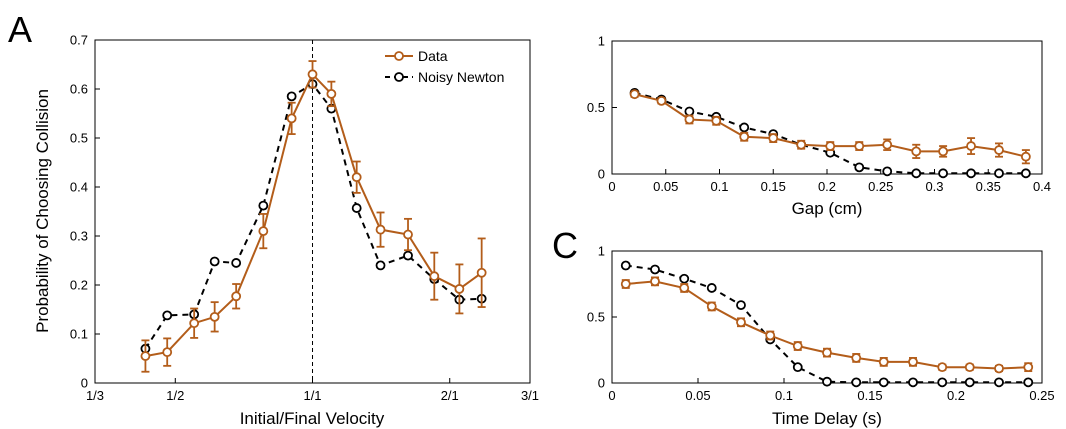  I want to click on panel-b-x-tick-label: 0.05, so click(665, 186).